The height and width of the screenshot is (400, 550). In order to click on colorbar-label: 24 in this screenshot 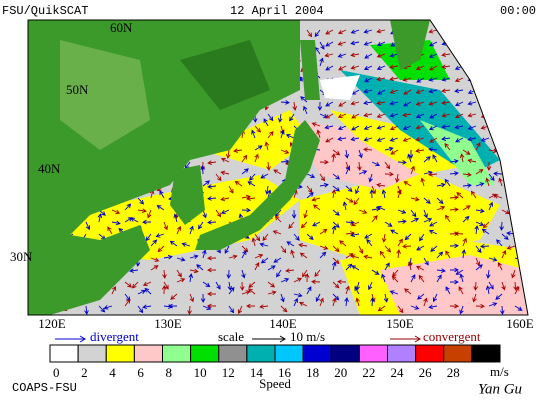, I will do `click(398, 372)`.